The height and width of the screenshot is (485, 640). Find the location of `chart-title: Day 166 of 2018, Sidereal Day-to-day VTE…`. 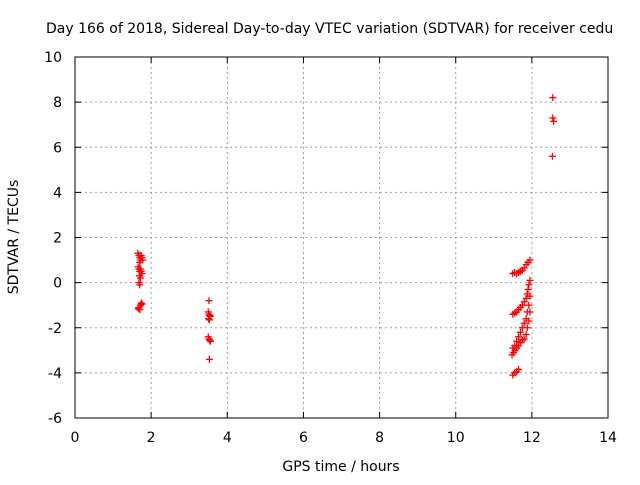

chart-title: Day 166 of 2018, Sidereal Day-to-day VTE… is located at coordinates (329, 29).